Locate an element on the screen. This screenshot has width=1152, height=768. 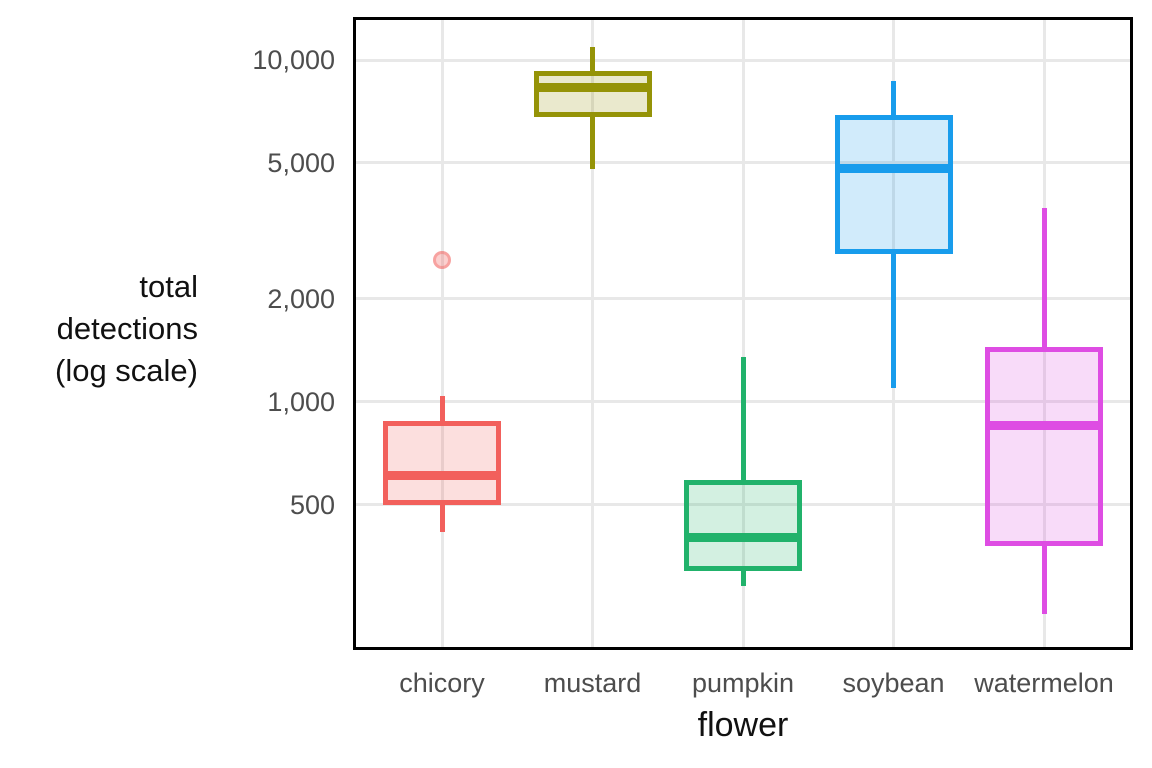
y-axis-title-line: (log scale) is located at coordinates (126, 370).